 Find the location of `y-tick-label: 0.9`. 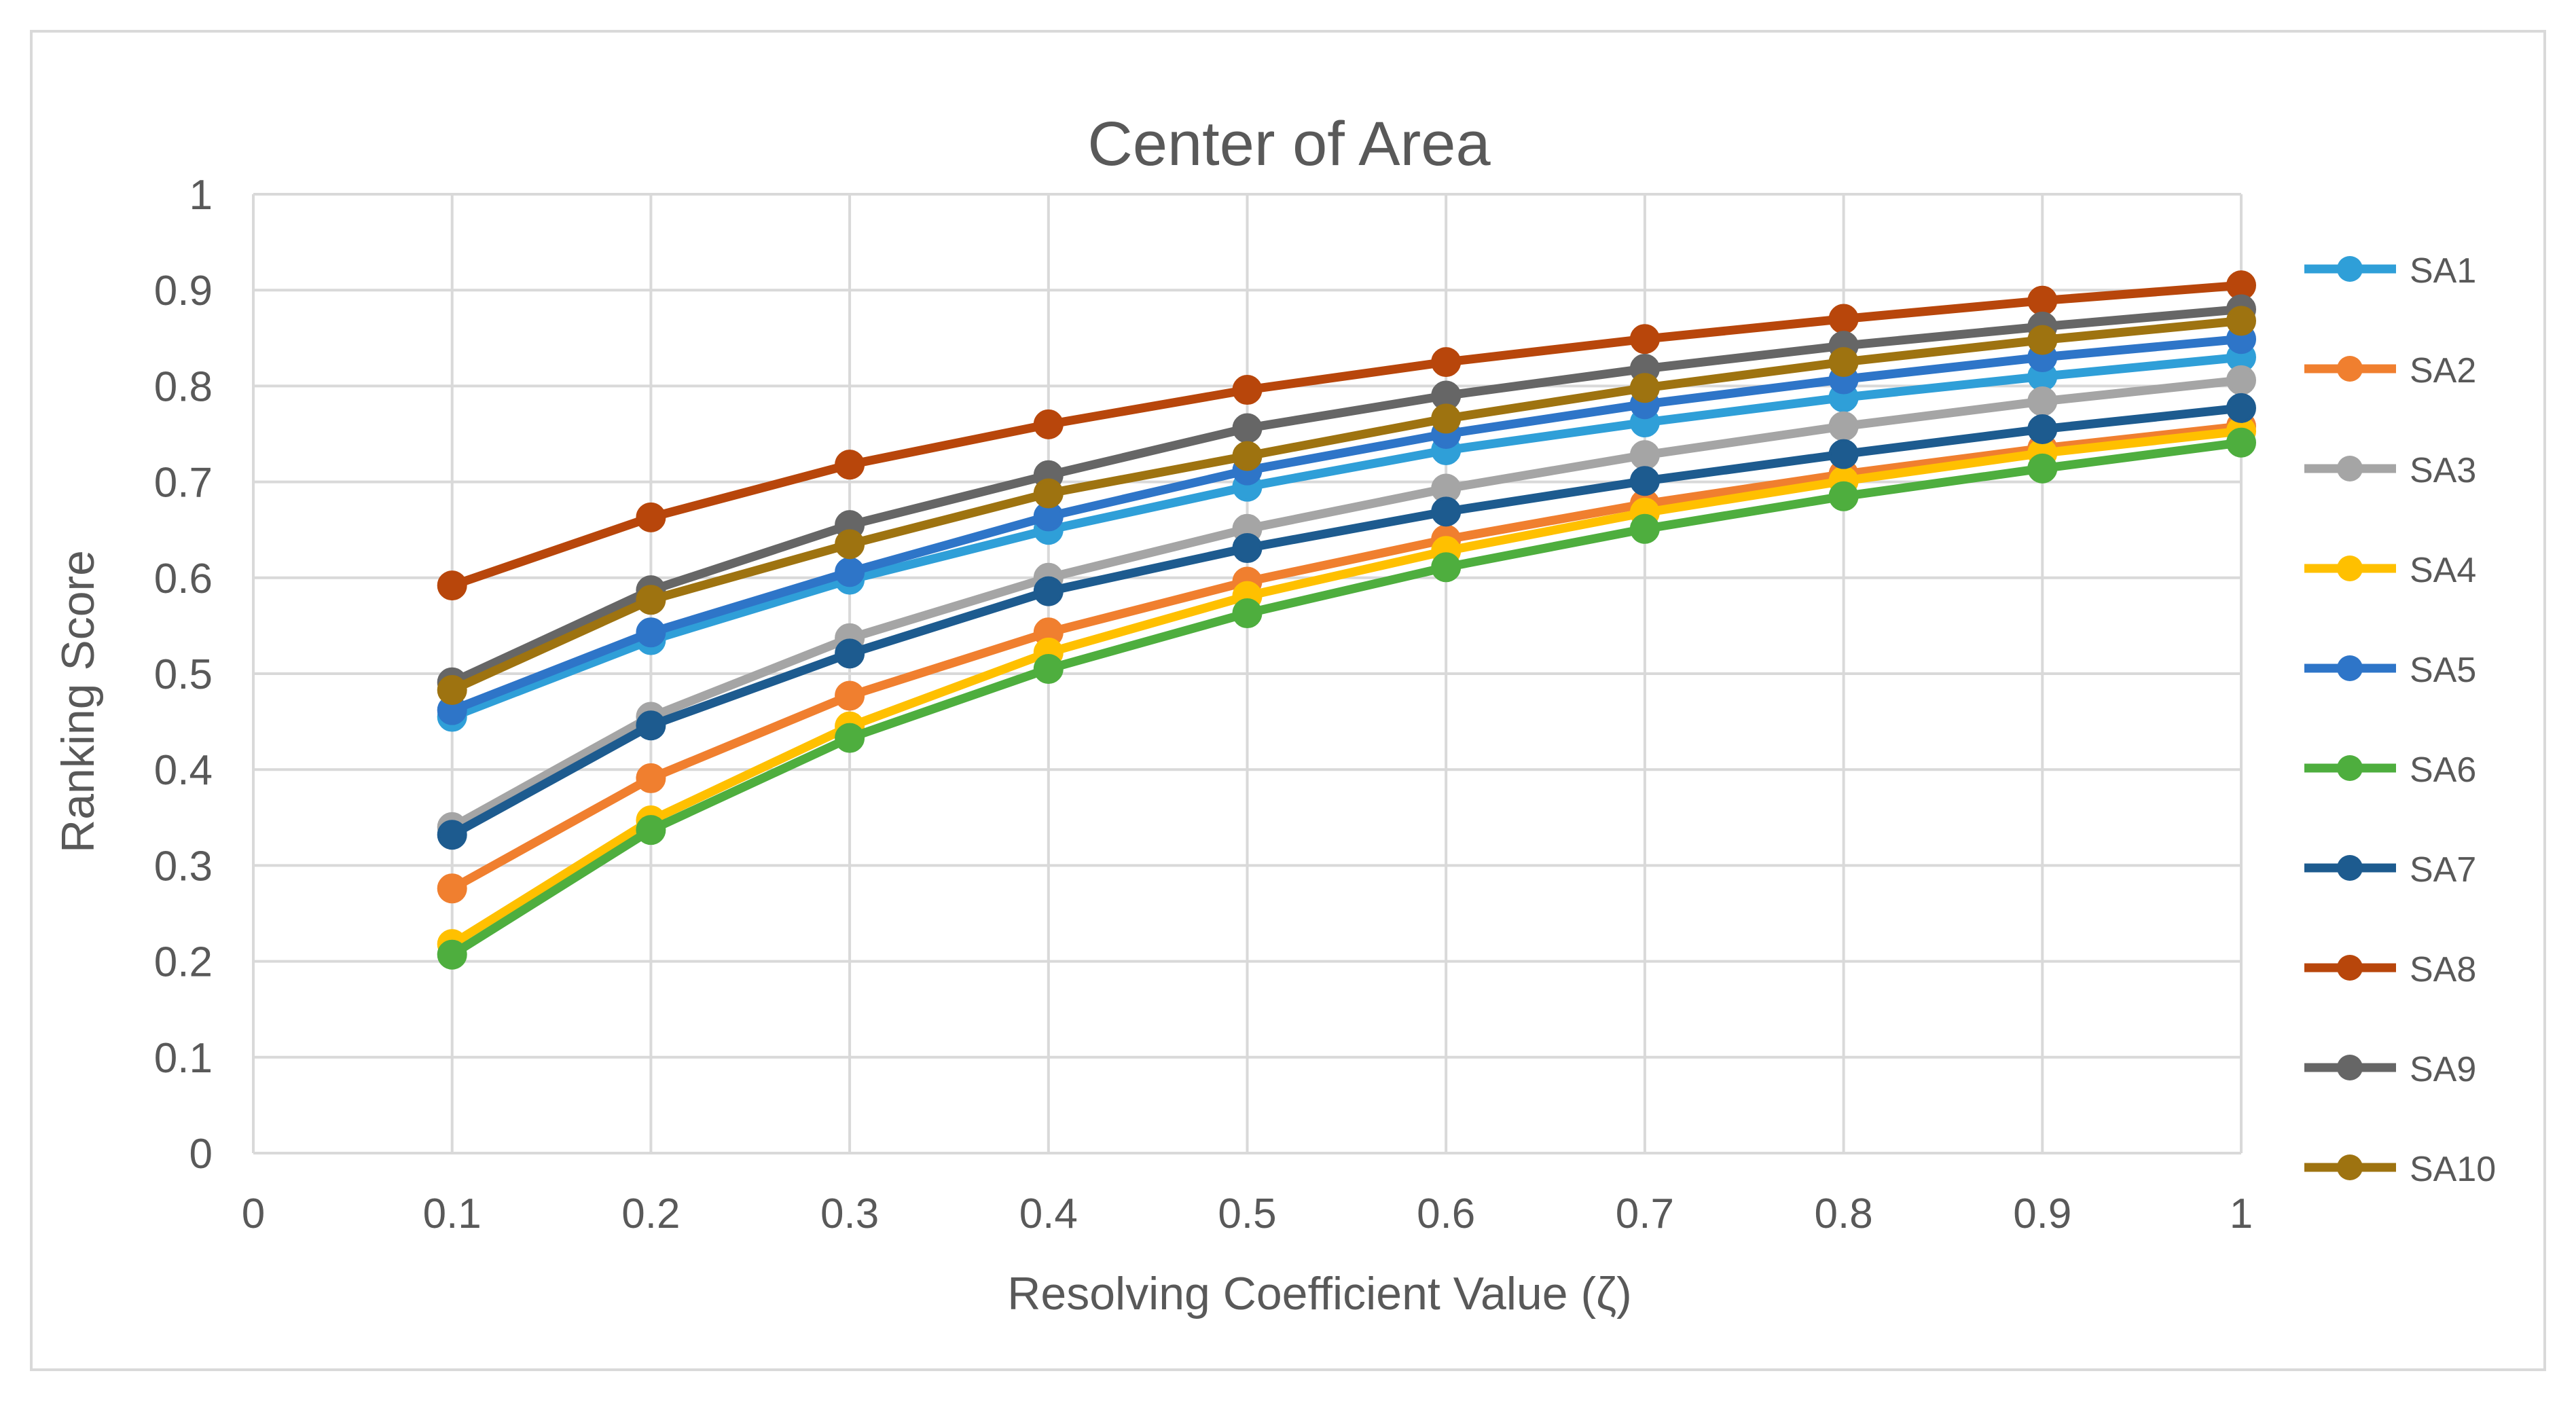

y-tick-label: 0.9 is located at coordinates (183, 291).